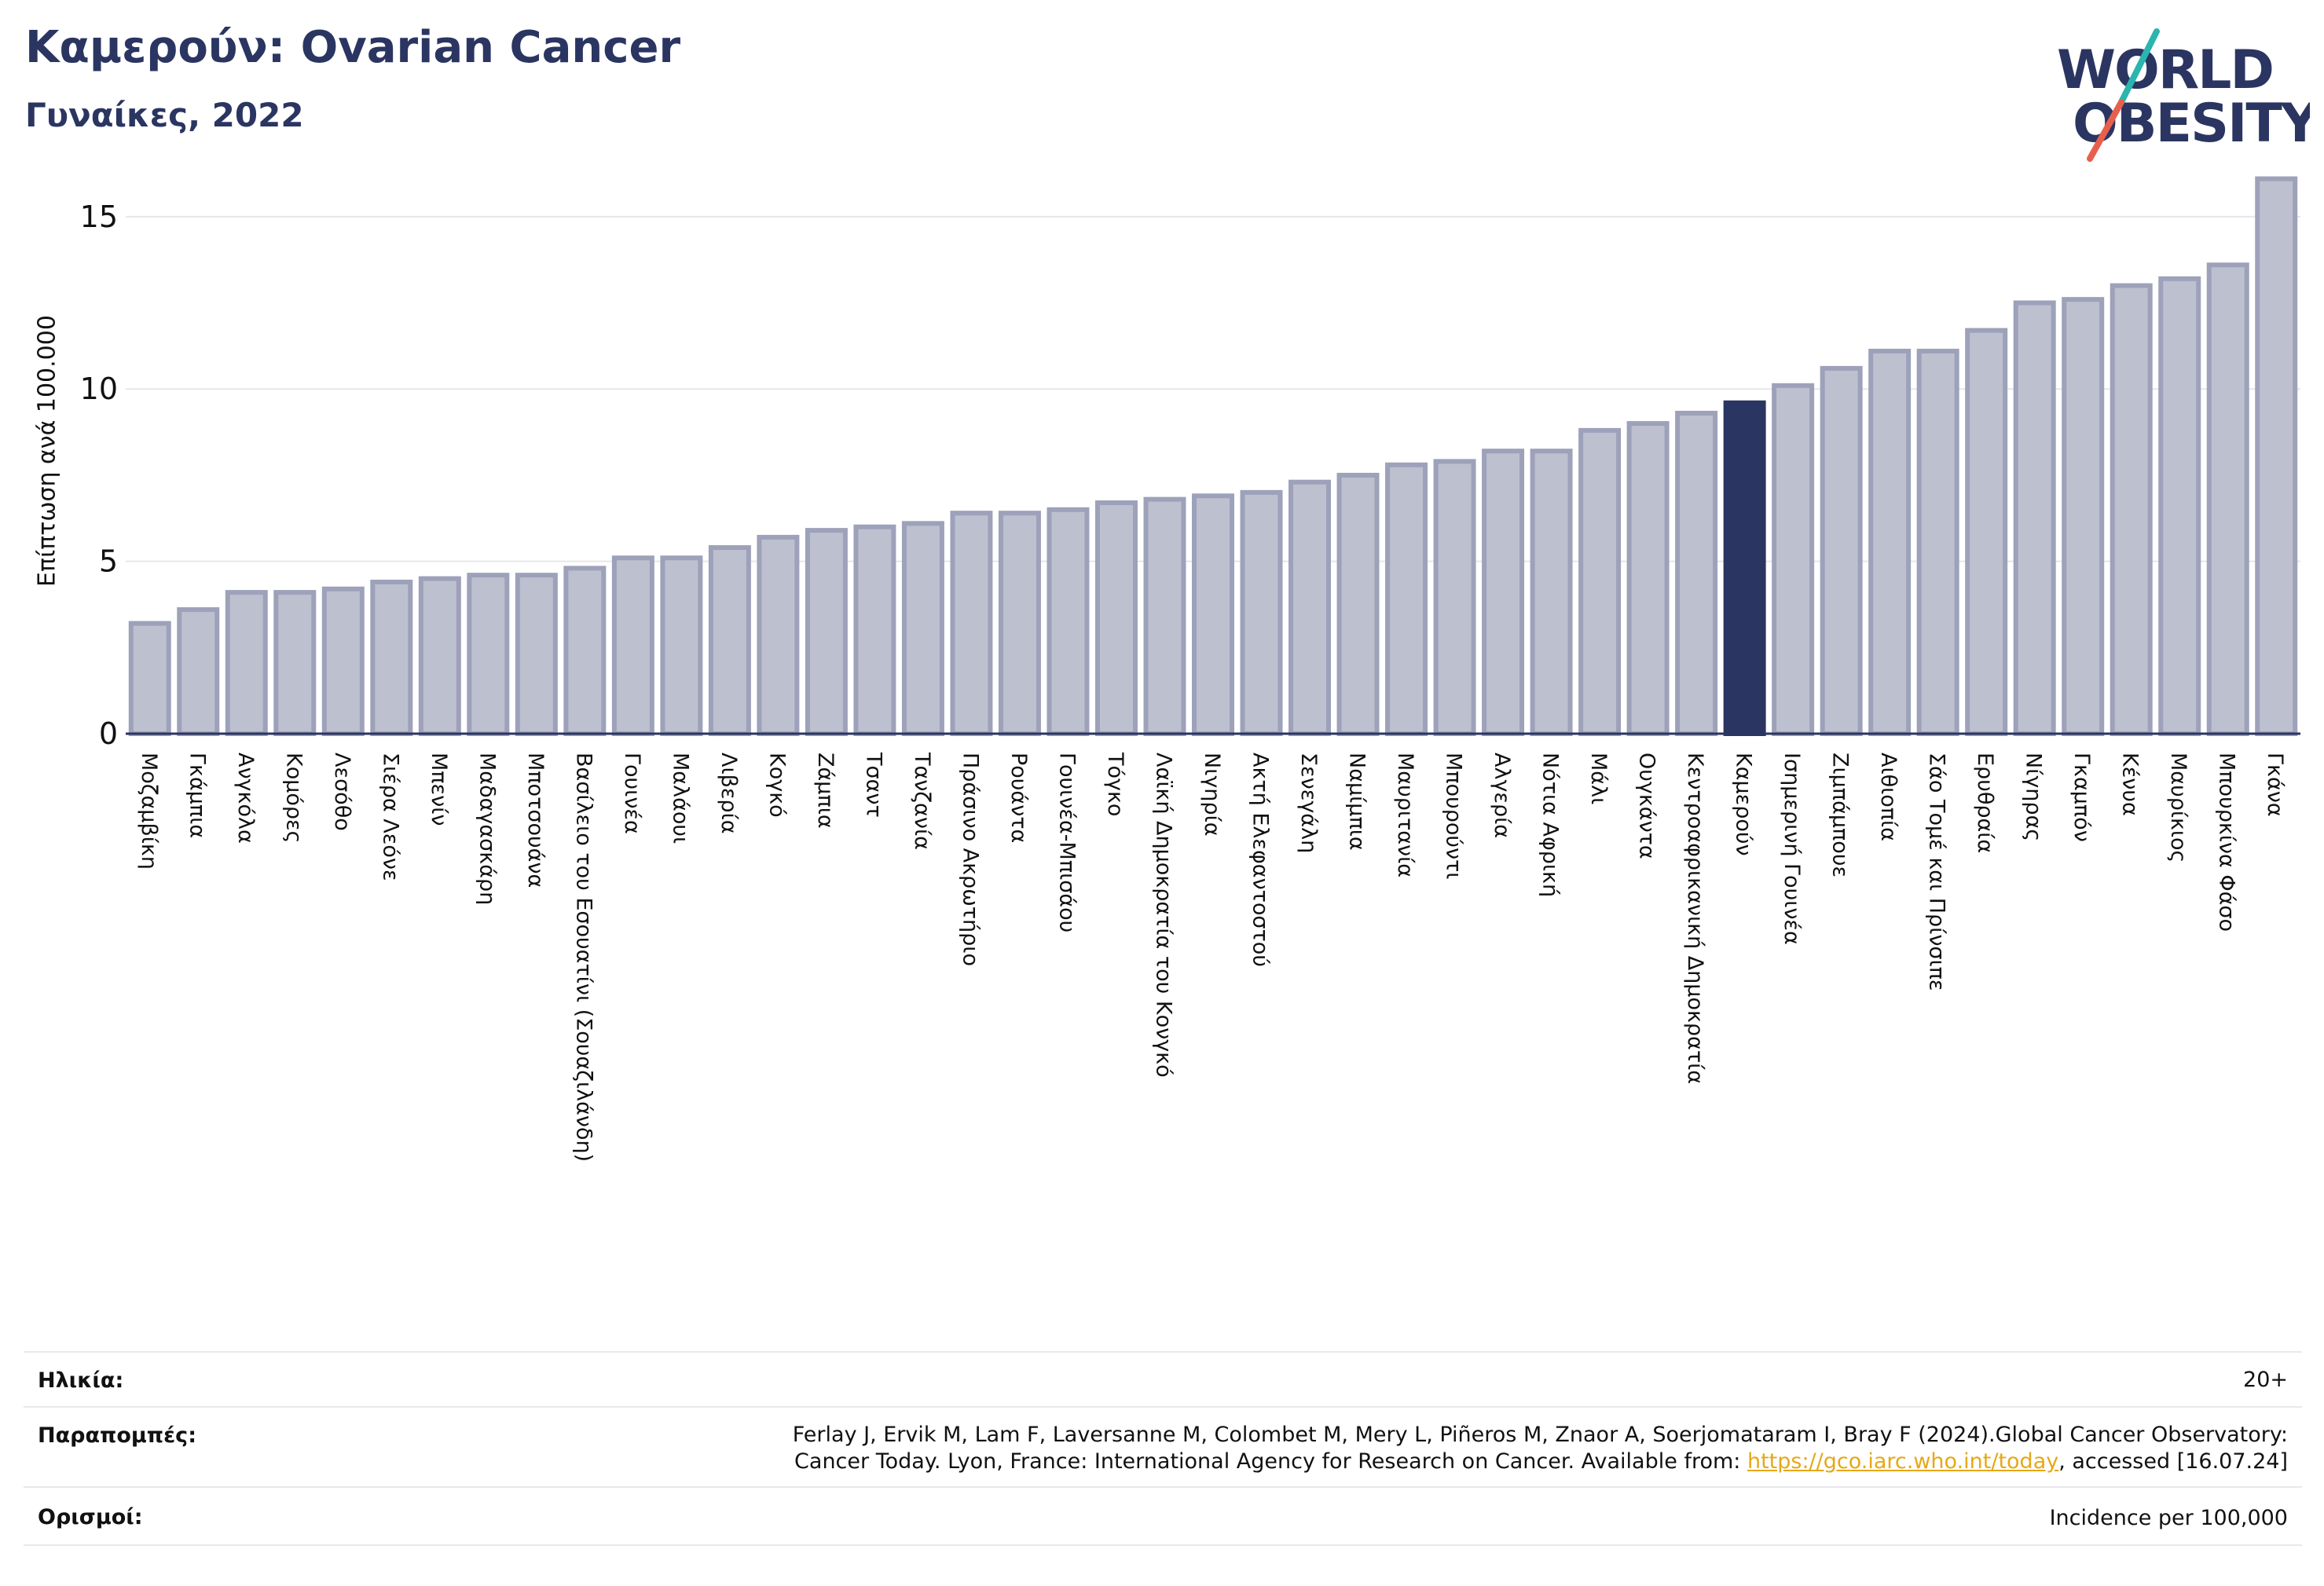 The height and width of the screenshot is (1586, 2324). What do you see at coordinates (1260, 860) in the screenshot?
I see `x-tick-label-24: Ακτή Ελεφαντοστού` at bounding box center [1260, 860].